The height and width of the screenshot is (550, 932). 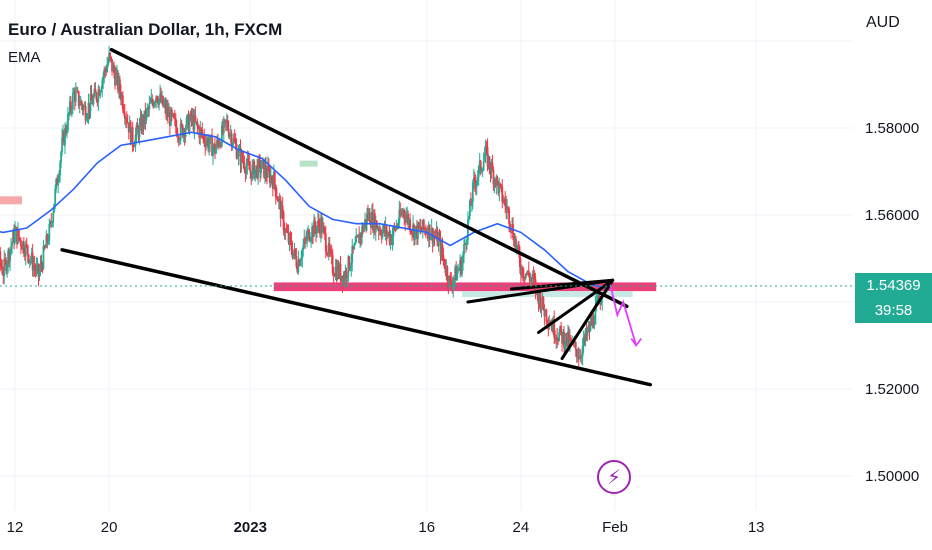 I want to click on indicator-label: EMA, so click(x=24, y=57).